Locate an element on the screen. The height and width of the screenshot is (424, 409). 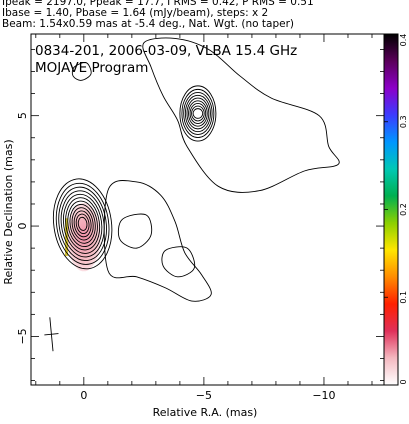
x-tick-label: −10 is located at coordinates (323, 395).